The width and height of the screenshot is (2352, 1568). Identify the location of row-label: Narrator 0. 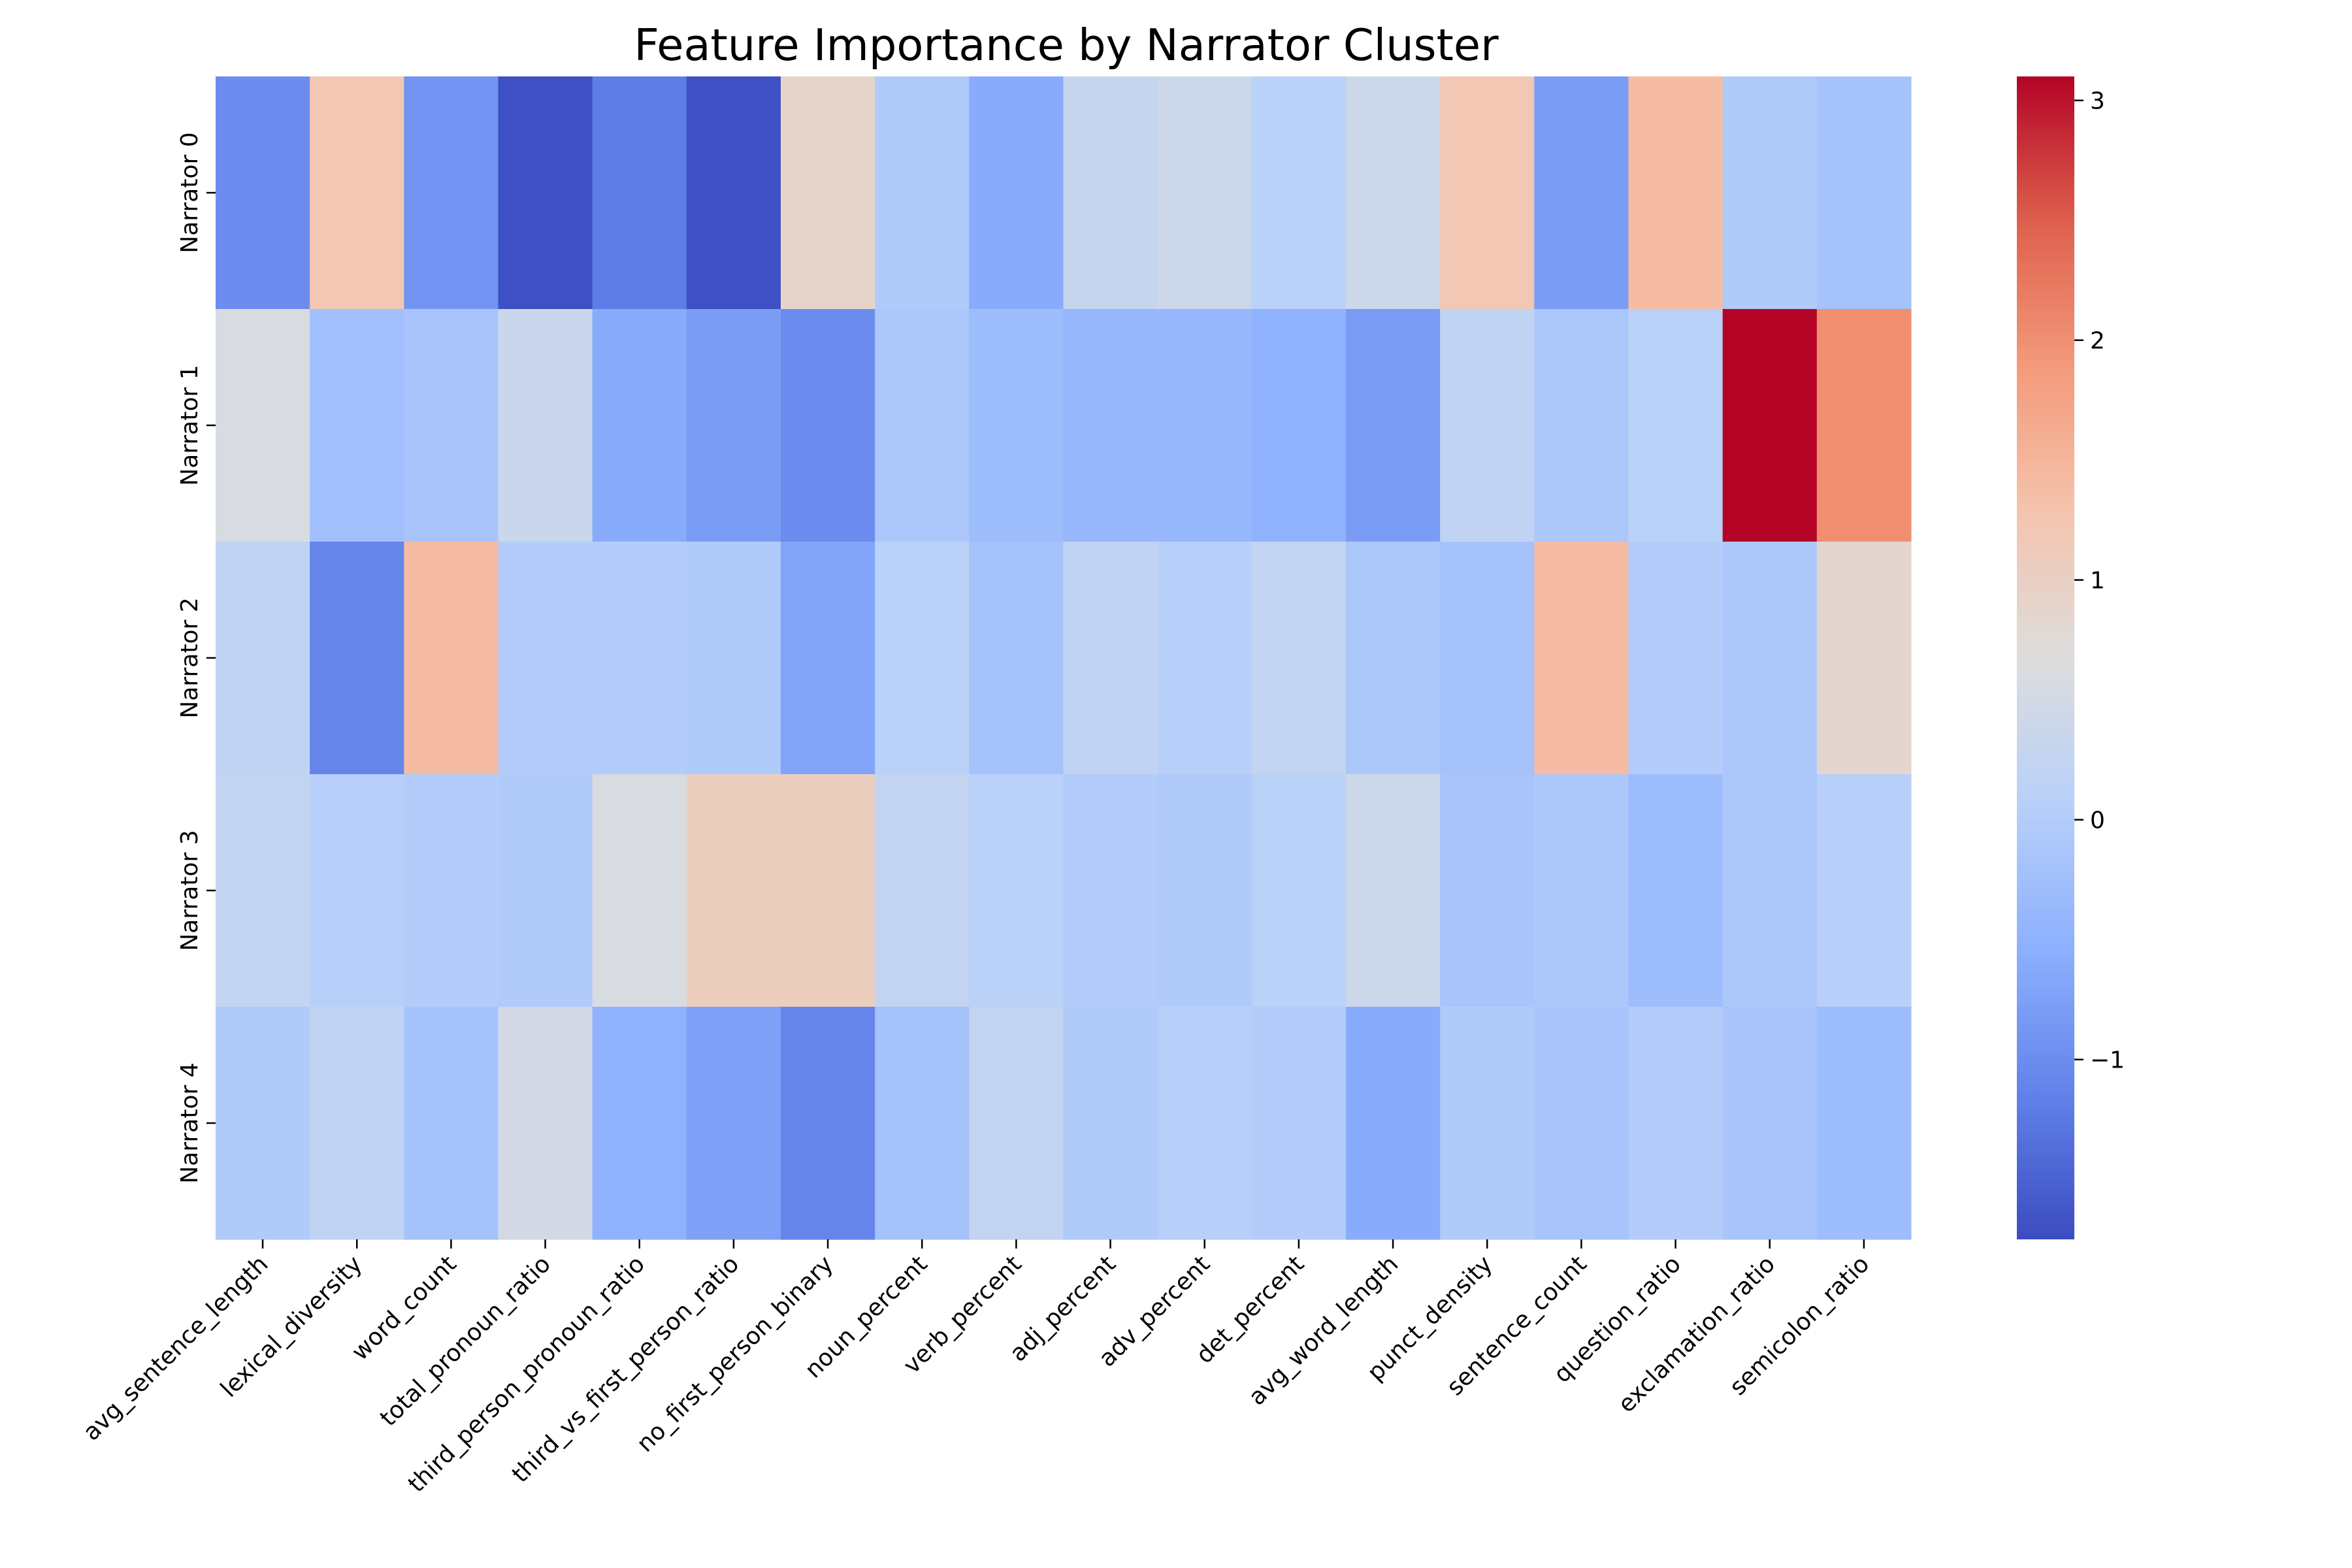
(189, 192).